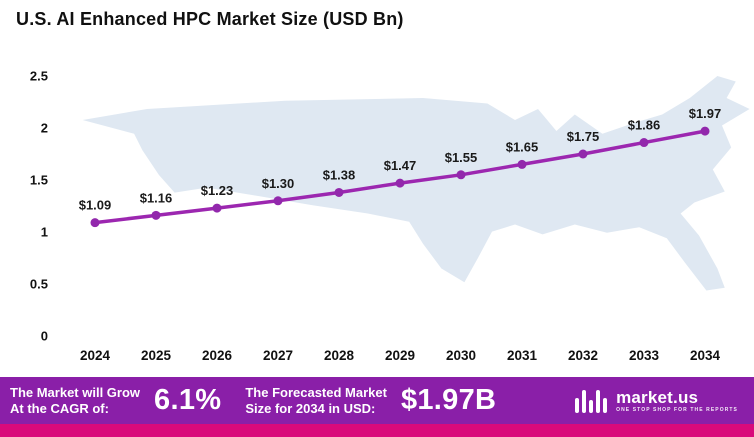 This screenshot has width=754, height=437. Describe the element at coordinates (339, 174) in the screenshot. I see `data-point-label: $1.38` at that location.